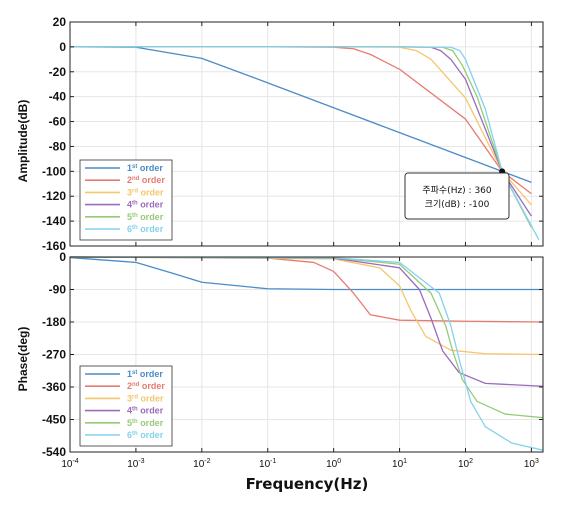 The width and height of the screenshot is (565, 511). What do you see at coordinates (307, 484) in the screenshot?
I see `frequency-axis-label: Frequency(Hz)` at bounding box center [307, 484].